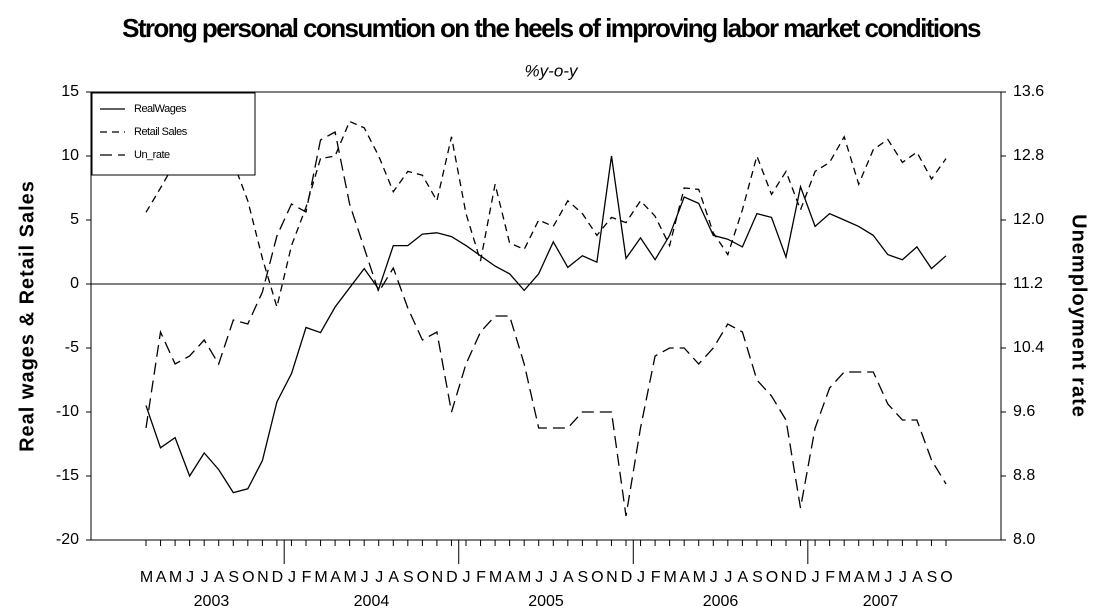 This screenshot has height=612, width=1102. Describe the element at coordinates (1028, 347) in the screenshot. I see `y2-tick-label: 10.4` at that location.